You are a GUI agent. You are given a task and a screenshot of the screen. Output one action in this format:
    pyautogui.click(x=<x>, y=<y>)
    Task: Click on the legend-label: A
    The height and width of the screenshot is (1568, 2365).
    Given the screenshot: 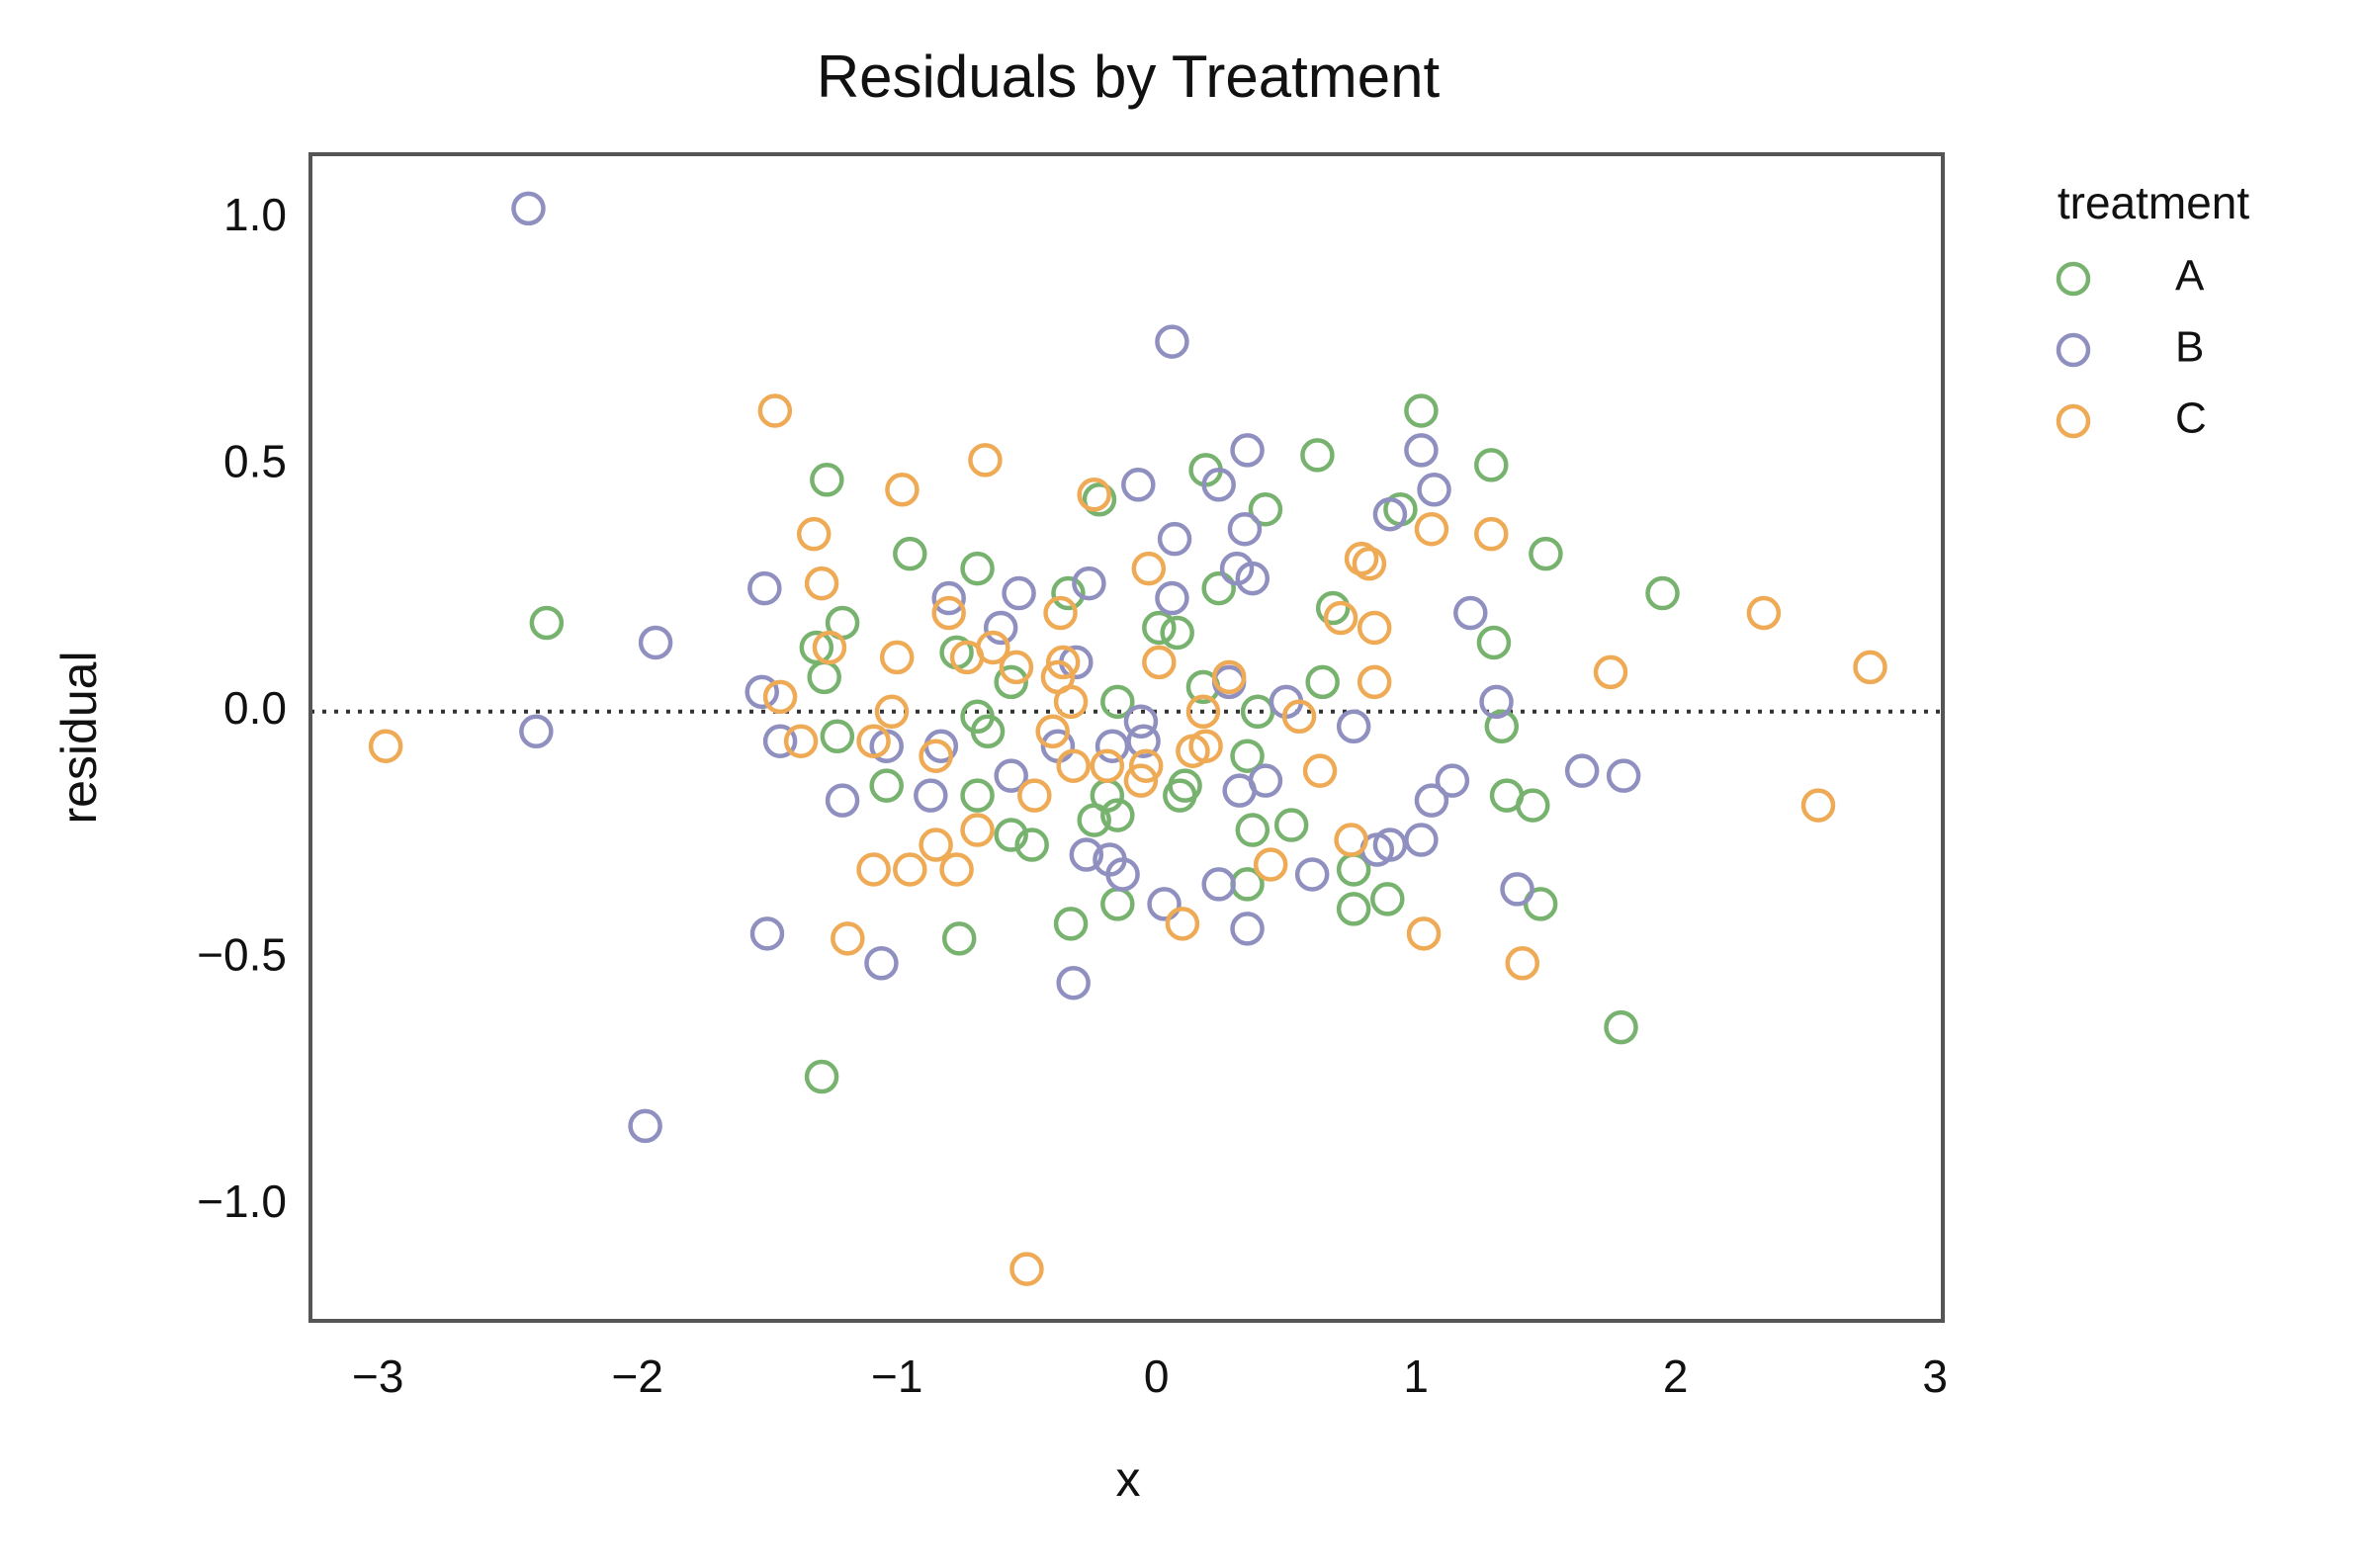 What is the action you would take?
    pyautogui.click(x=2190, y=276)
    